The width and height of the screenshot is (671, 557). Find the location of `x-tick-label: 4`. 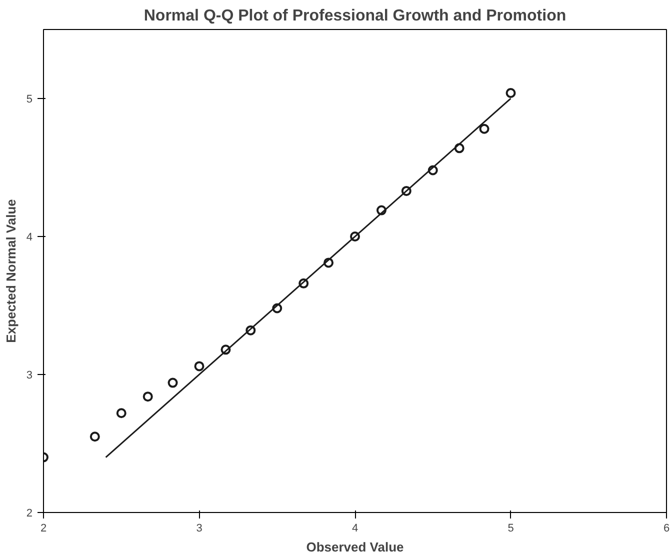

x-tick-label: 4 is located at coordinates (355, 528).